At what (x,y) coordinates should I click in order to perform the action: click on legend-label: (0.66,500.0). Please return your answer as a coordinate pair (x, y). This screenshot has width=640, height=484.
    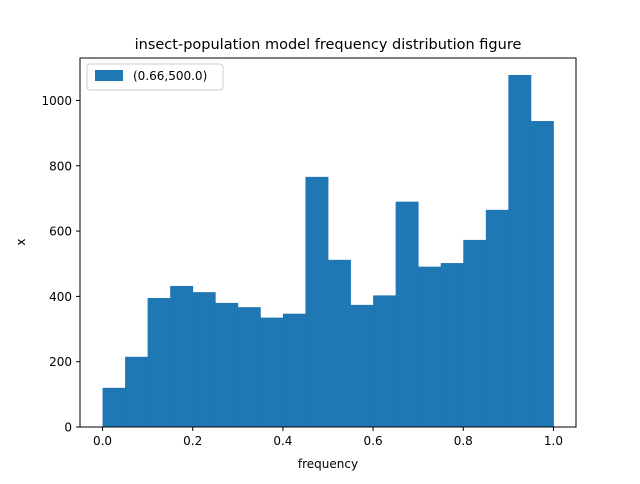
    Looking at the image, I should click on (170, 76).